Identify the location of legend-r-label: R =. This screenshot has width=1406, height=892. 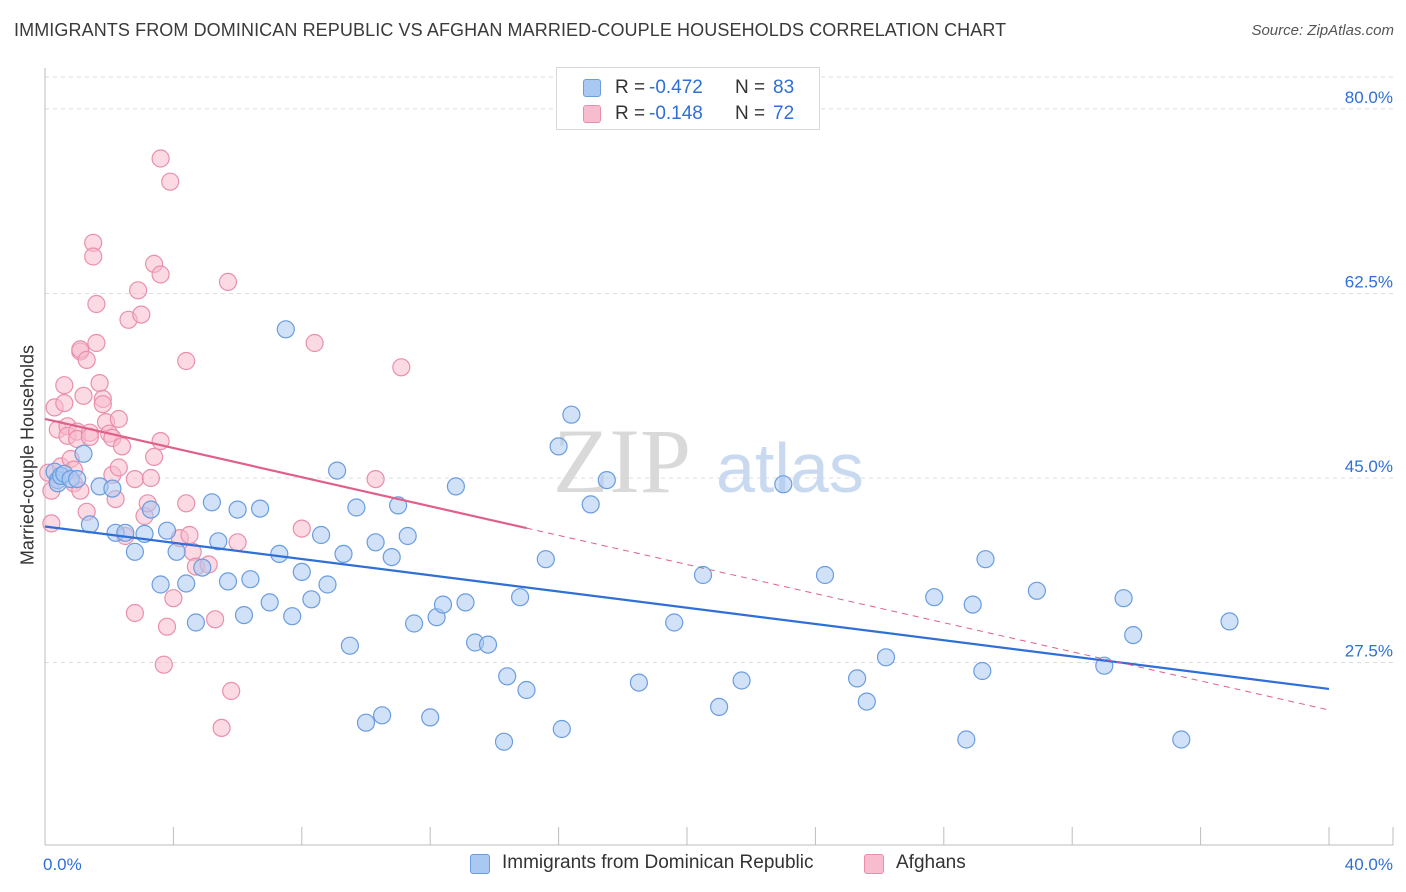
(630, 87).